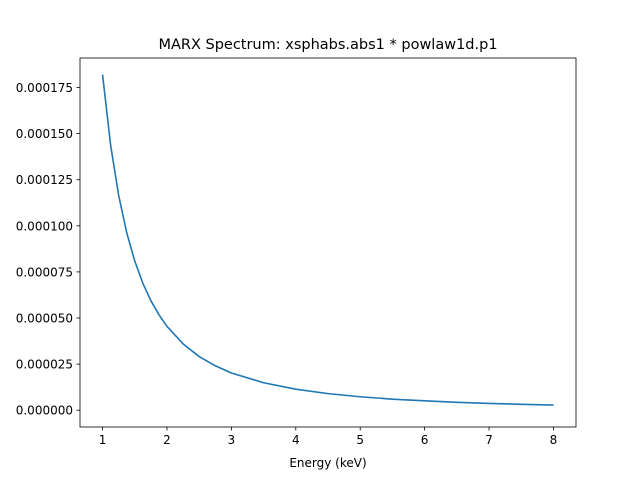 Image resolution: width=640 pixels, height=484 pixels. What do you see at coordinates (44, 134) in the screenshot?
I see `y-tick-label: 0.000150` at bounding box center [44, 134].